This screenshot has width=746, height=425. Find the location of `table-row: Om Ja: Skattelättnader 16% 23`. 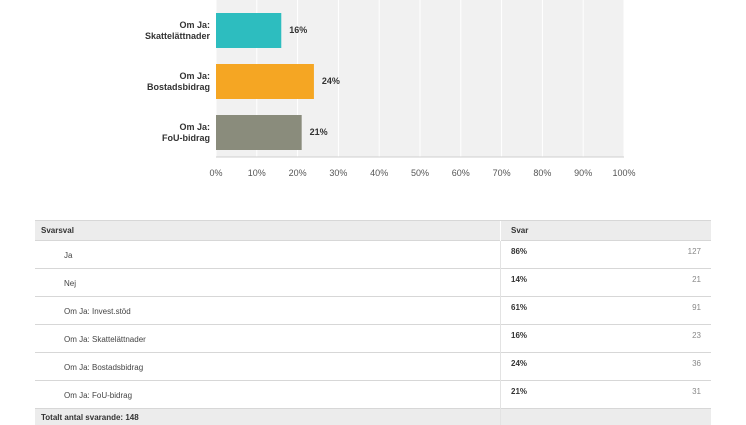

table-row: Om Ja: Skattelättnader 16% 23 is located at coordinates (373, 339).